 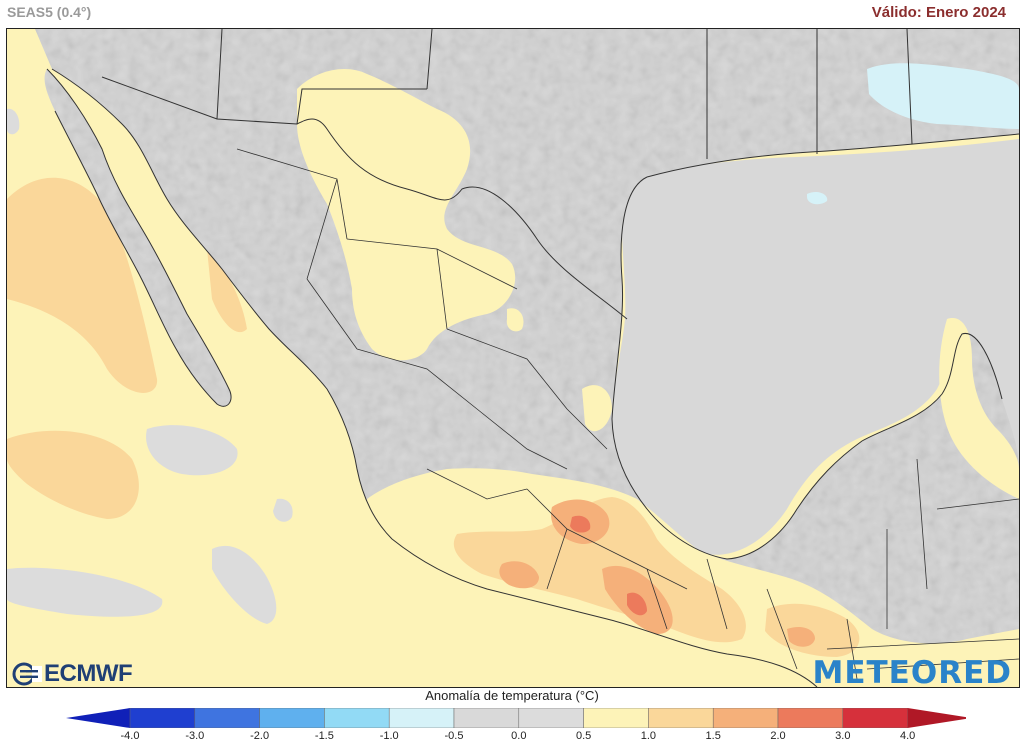 I want to click on small-light-anomaly, so click(x=515, y=320).